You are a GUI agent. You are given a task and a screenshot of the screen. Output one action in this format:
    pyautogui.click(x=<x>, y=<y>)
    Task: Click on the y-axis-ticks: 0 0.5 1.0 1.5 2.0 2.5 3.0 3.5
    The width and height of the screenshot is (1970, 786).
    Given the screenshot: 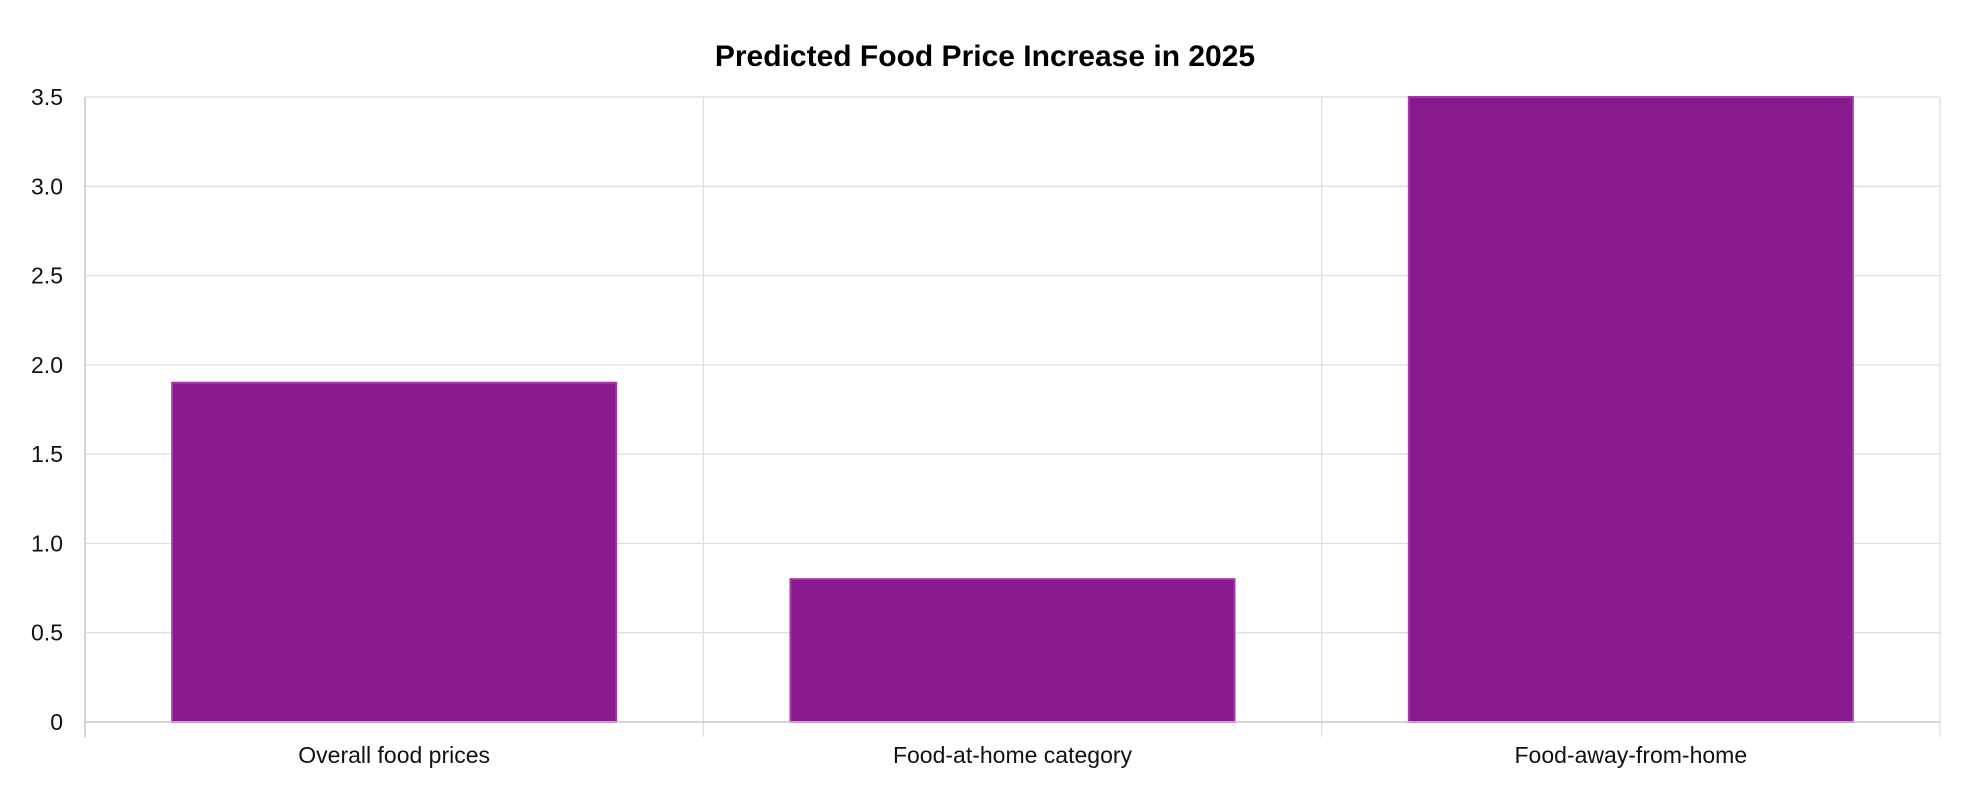 What is the action you would take?
    pyautogui.click(x=47, y=409)
    